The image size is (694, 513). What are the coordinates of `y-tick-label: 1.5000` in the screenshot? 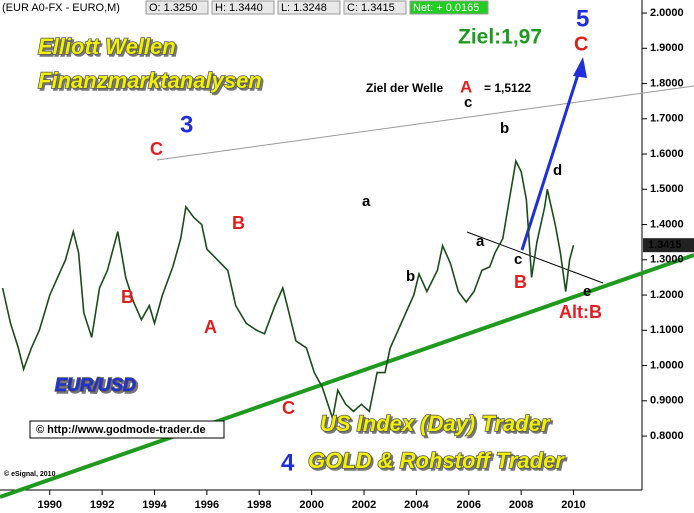 It's located at (667, 189).